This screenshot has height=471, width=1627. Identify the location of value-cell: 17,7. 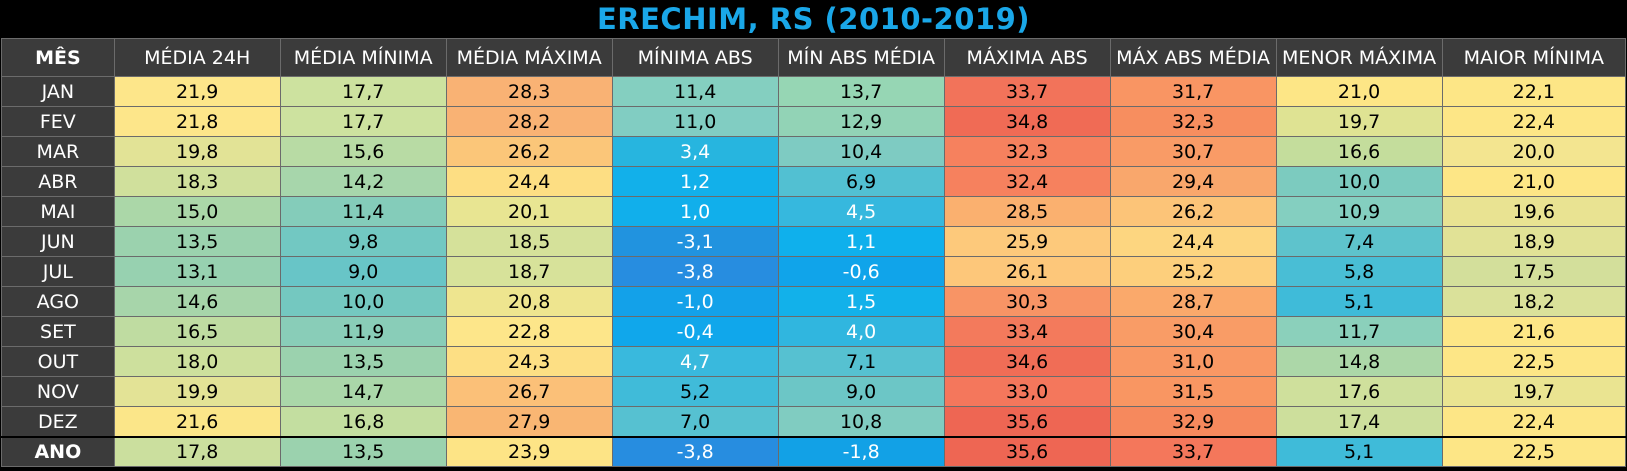
(363, 121).